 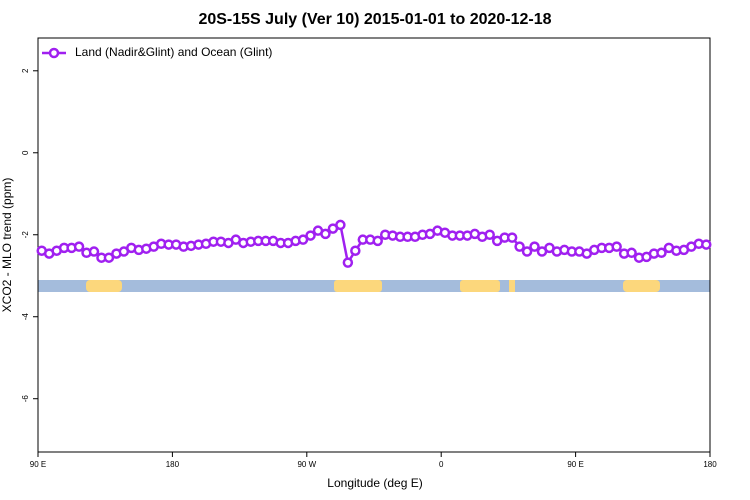 What do you see at coordinates (54, 53) in the screenshot?
I see `legend-marker` at bounding box center [54, 53].